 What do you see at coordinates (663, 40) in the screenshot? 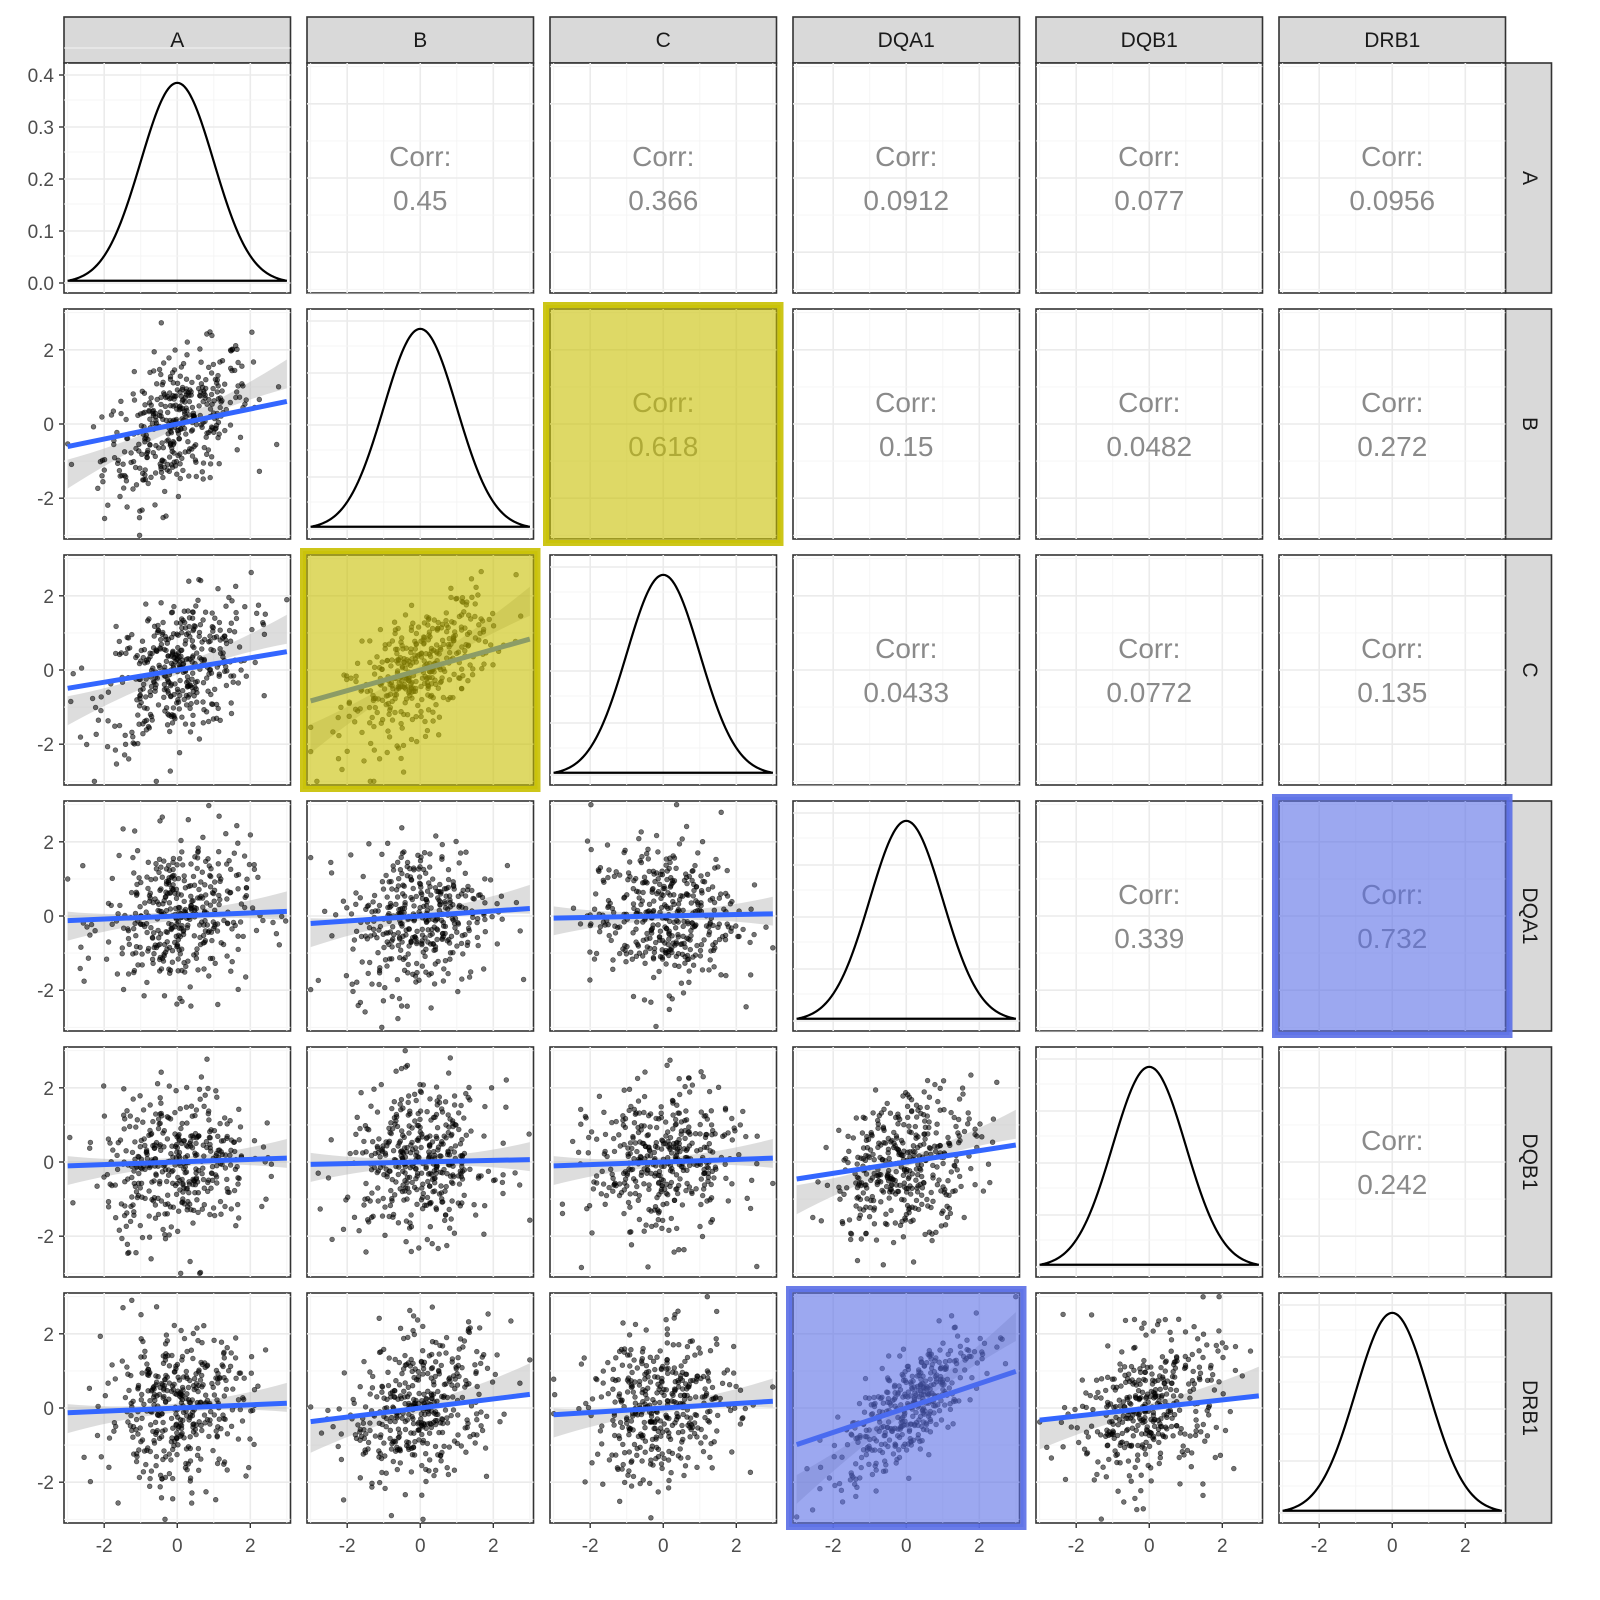
I see `strip-label: C` at bounding box center [663, 40].